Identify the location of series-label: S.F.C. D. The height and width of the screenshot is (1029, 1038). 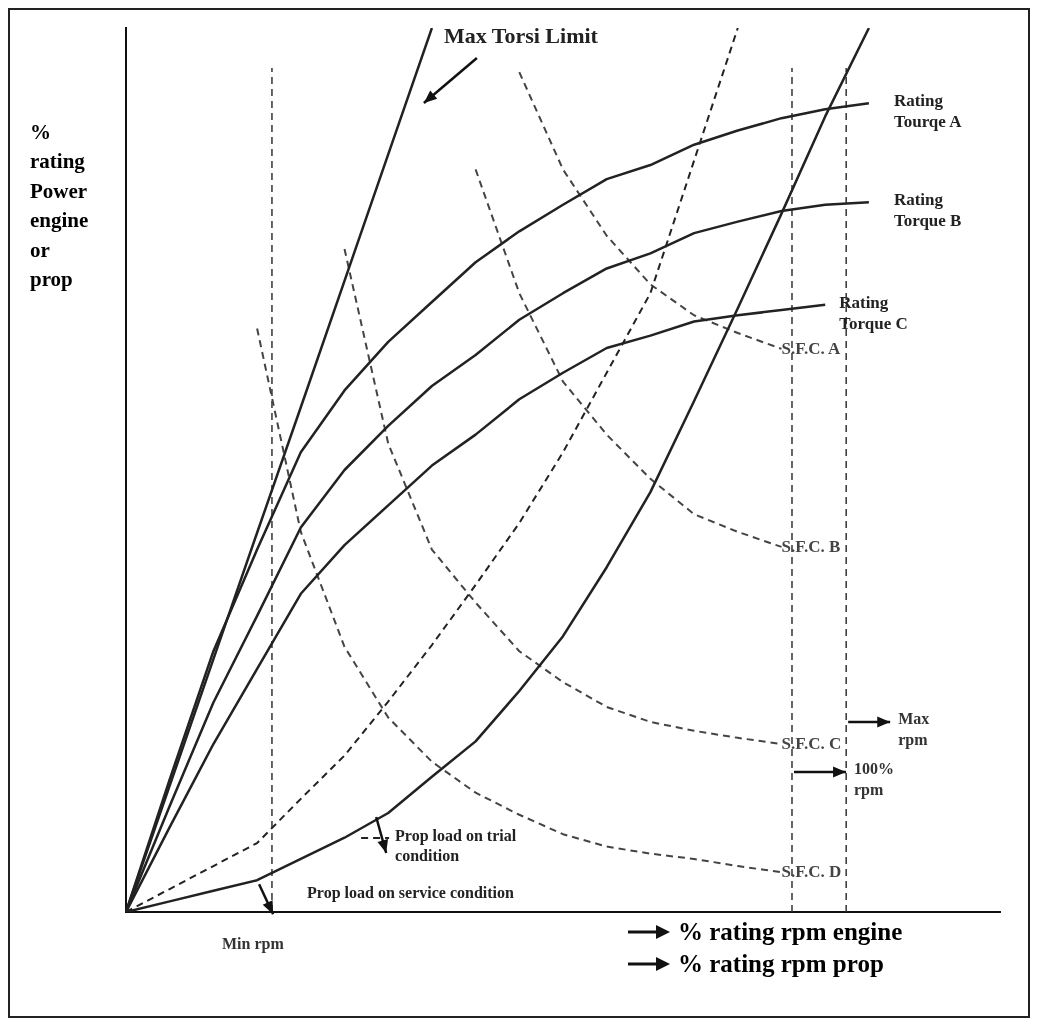
(811, 872).